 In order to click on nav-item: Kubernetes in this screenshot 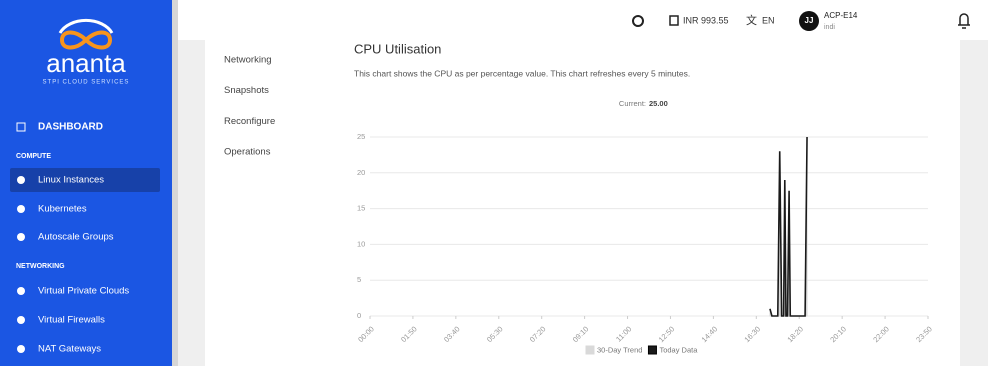, I will do `click(62, 209)`.